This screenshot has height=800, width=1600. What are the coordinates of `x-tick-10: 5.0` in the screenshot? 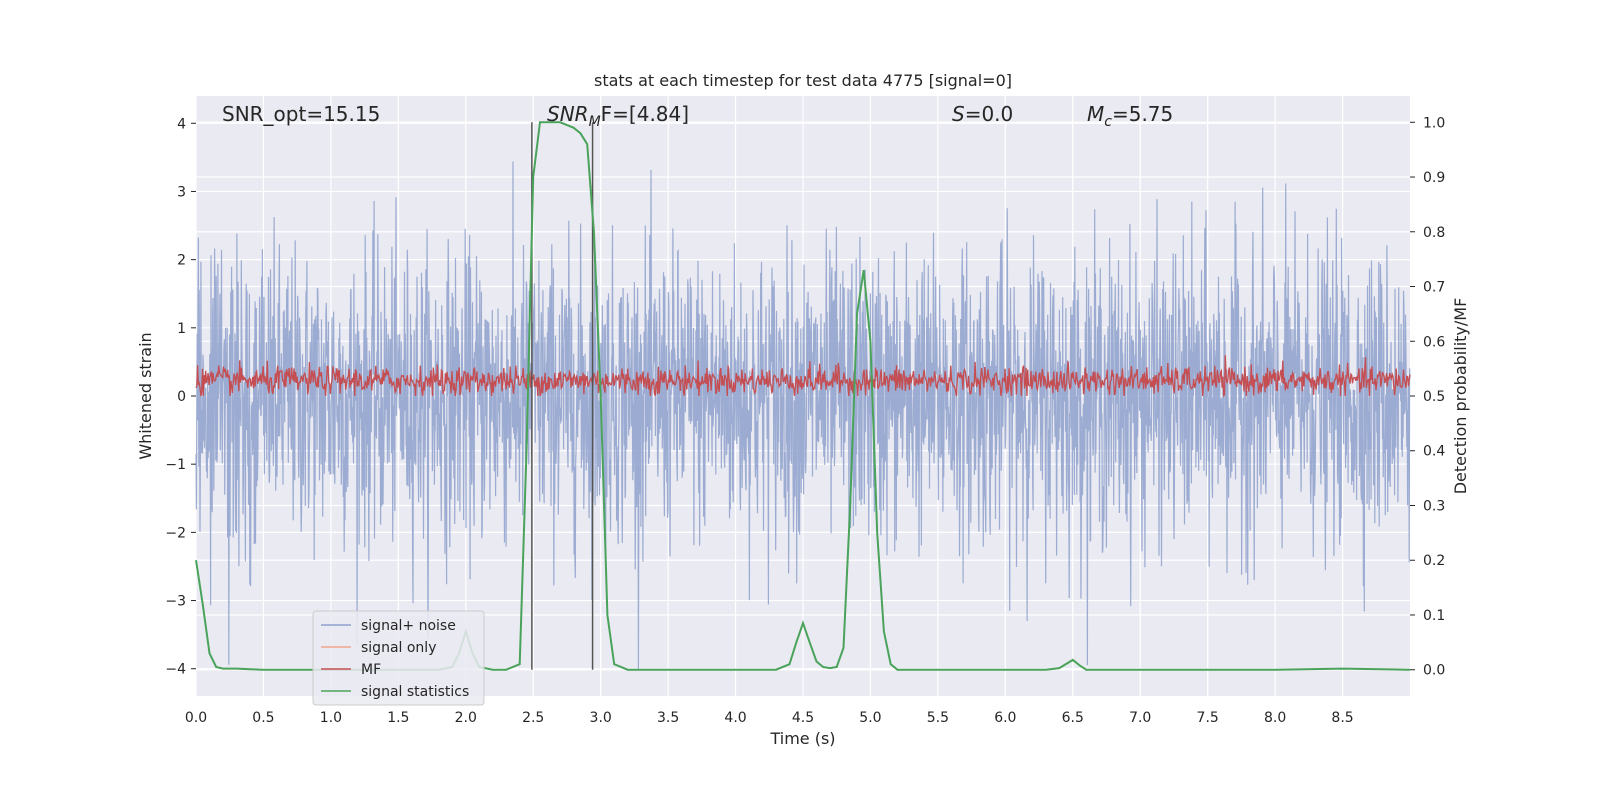 It's located at (870, 718).